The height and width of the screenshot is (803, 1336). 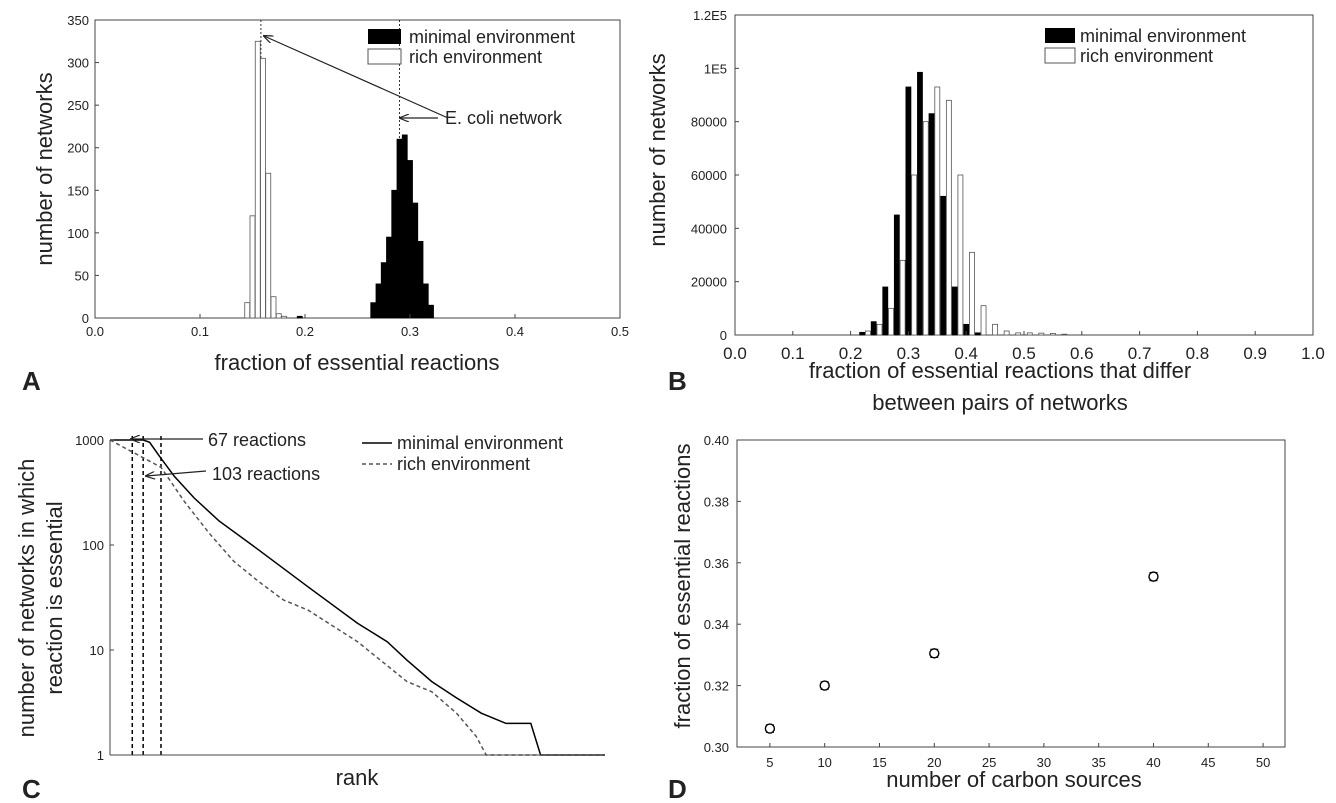 I want to click on panel-c-x-axis-label: rank, so click(x=358, y=777).